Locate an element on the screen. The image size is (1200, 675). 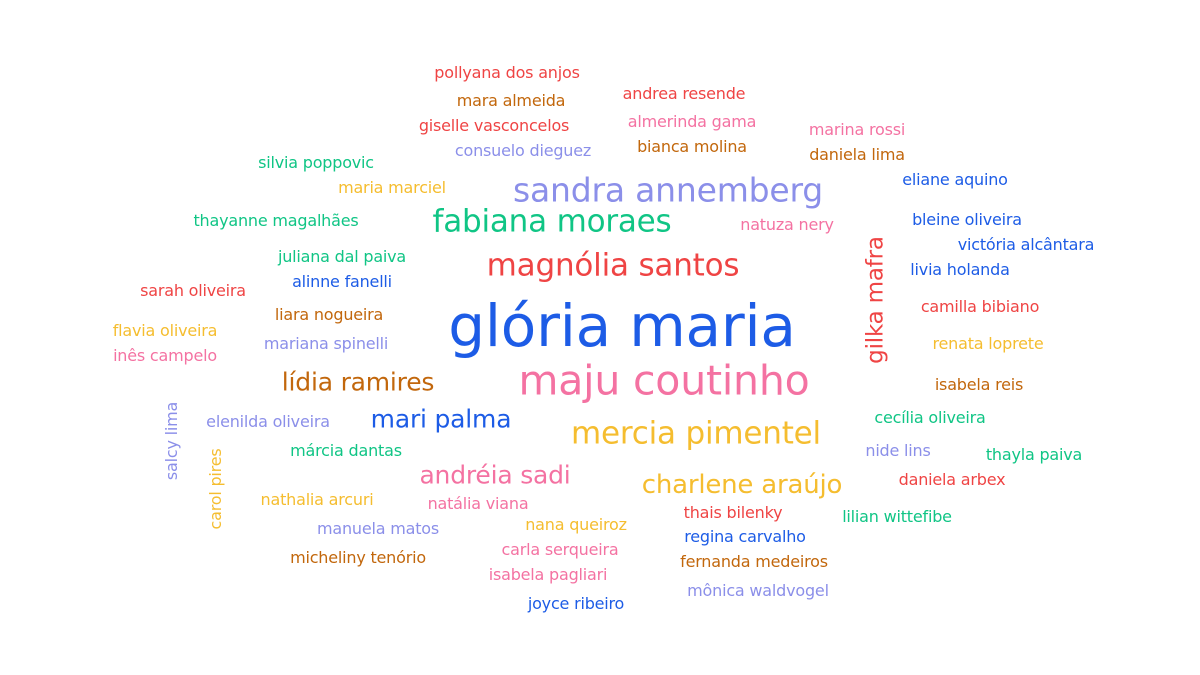
word-flavia-oliveira: flavia oliveira is located at coordinates (165, 330).